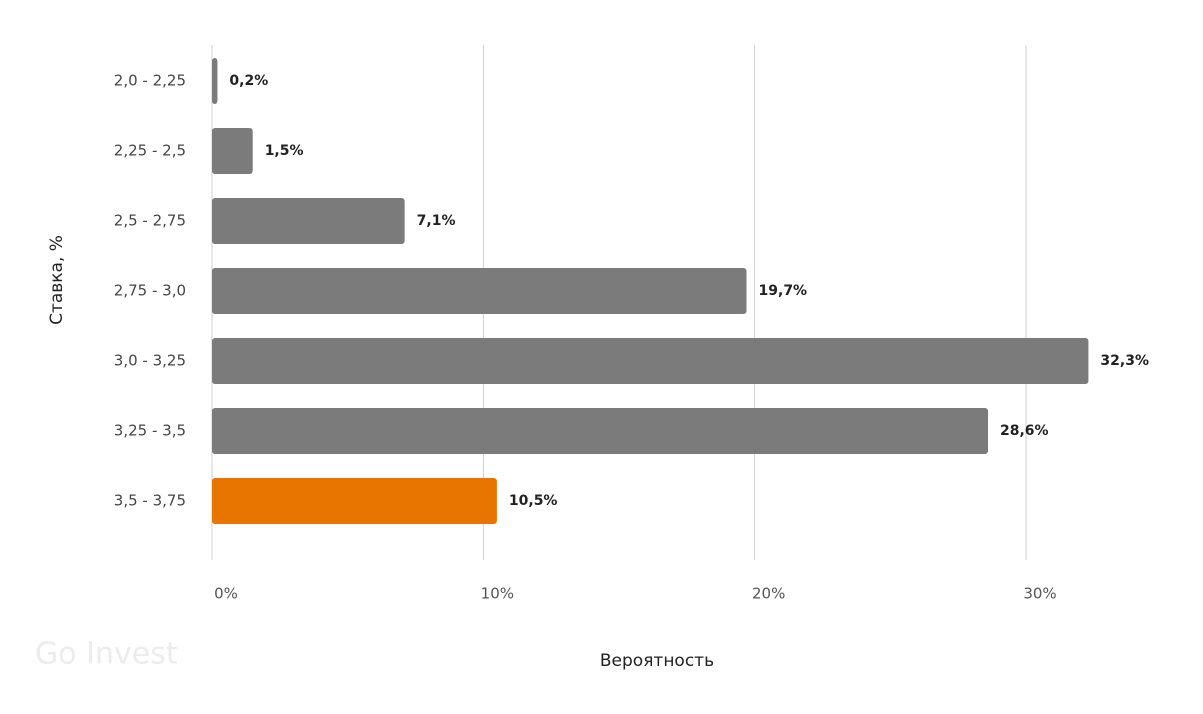 This screenshot has height=714, width=1203. What do you see at coordinates (1024, 431) in the screenshot?
I see `value-label: 28,6%` at bounding box center [1024, 431].